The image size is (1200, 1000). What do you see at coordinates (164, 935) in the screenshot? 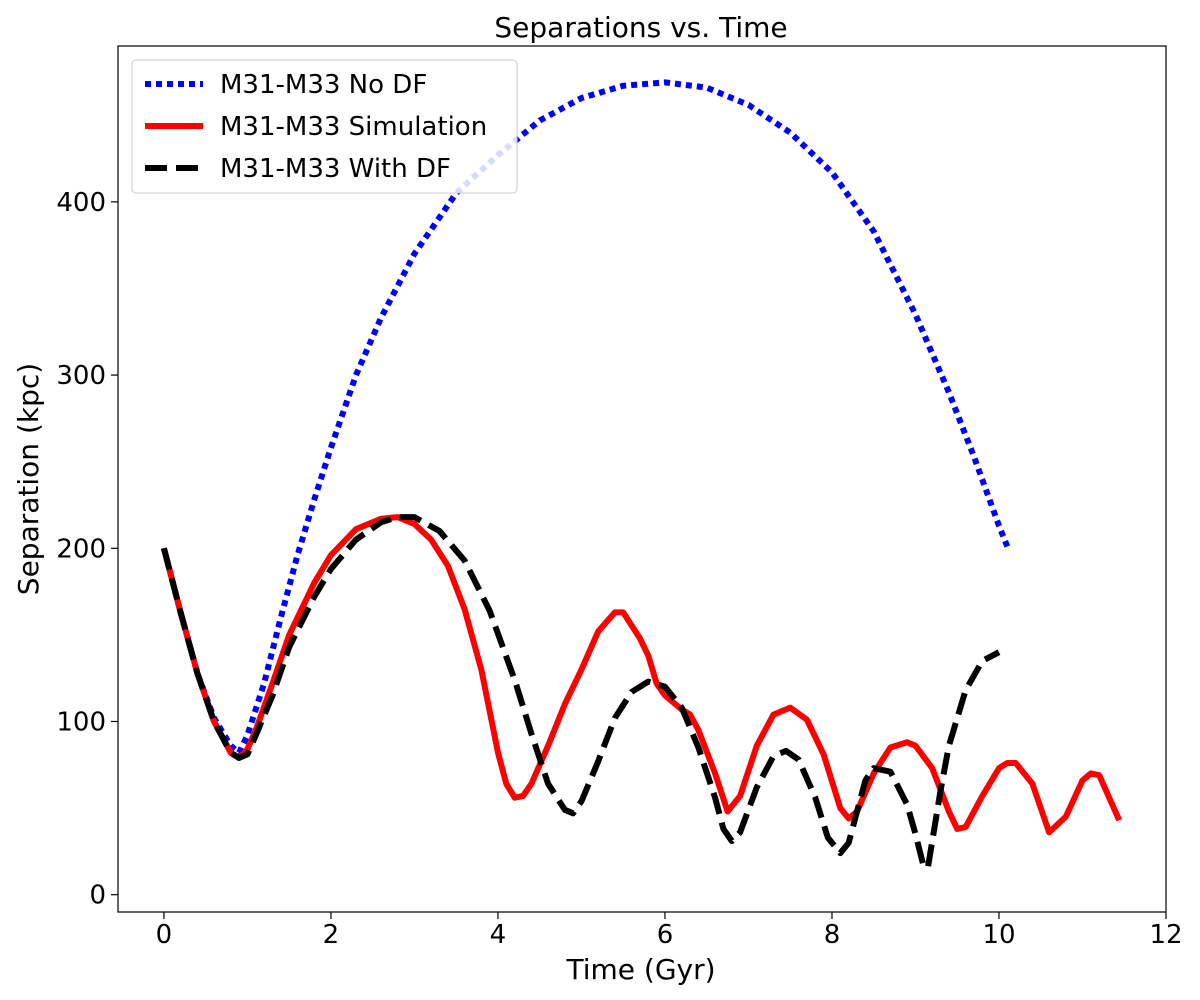
I see `x-tick-label: 0` at bounding box center [164, 935].